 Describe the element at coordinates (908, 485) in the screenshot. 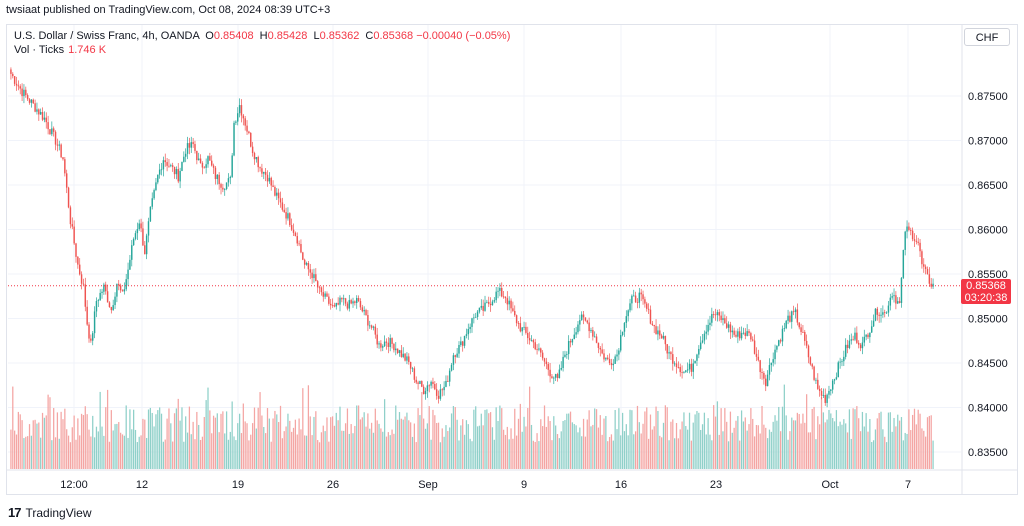

I see `time-tick-label: 7` at that location.